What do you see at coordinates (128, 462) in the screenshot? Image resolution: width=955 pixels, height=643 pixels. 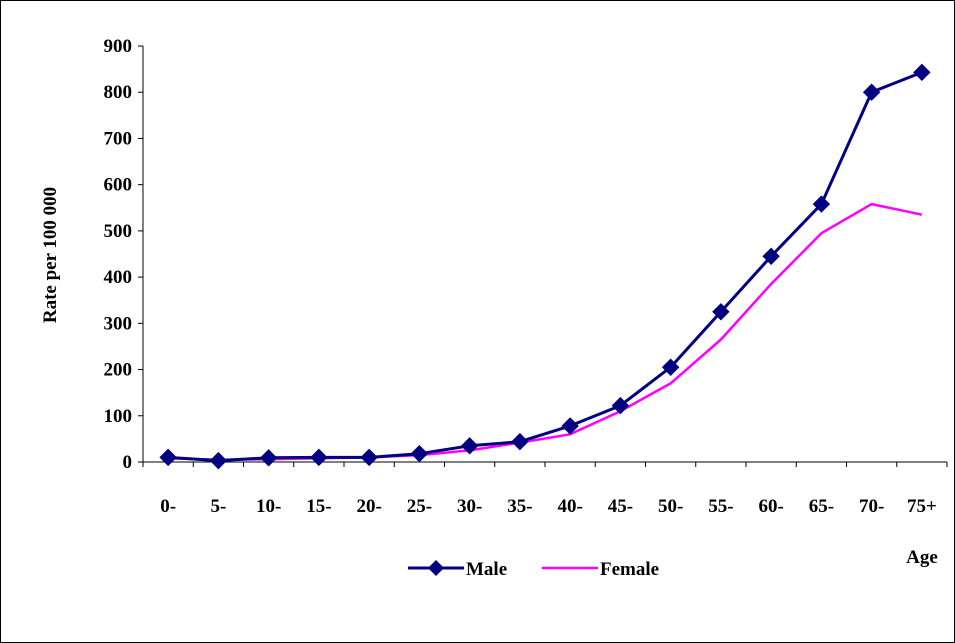 I see `y-tick-label: 0` at bounding box center [128, 462].